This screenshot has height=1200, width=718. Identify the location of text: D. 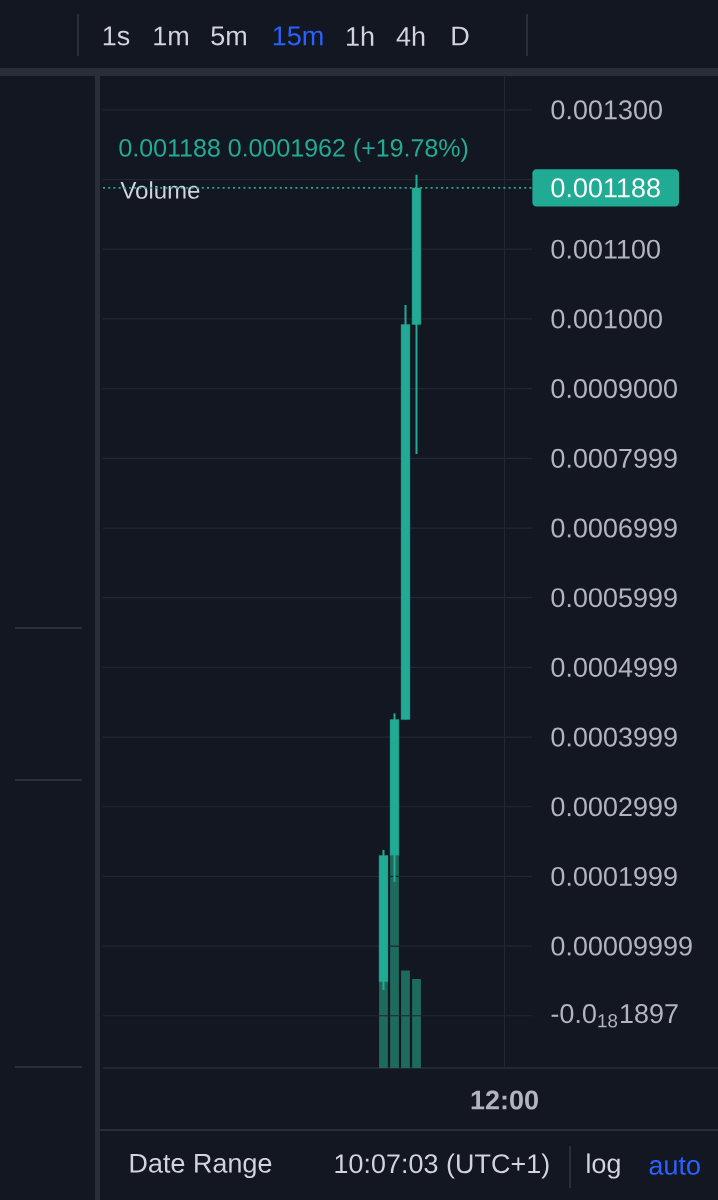
(460, 36).